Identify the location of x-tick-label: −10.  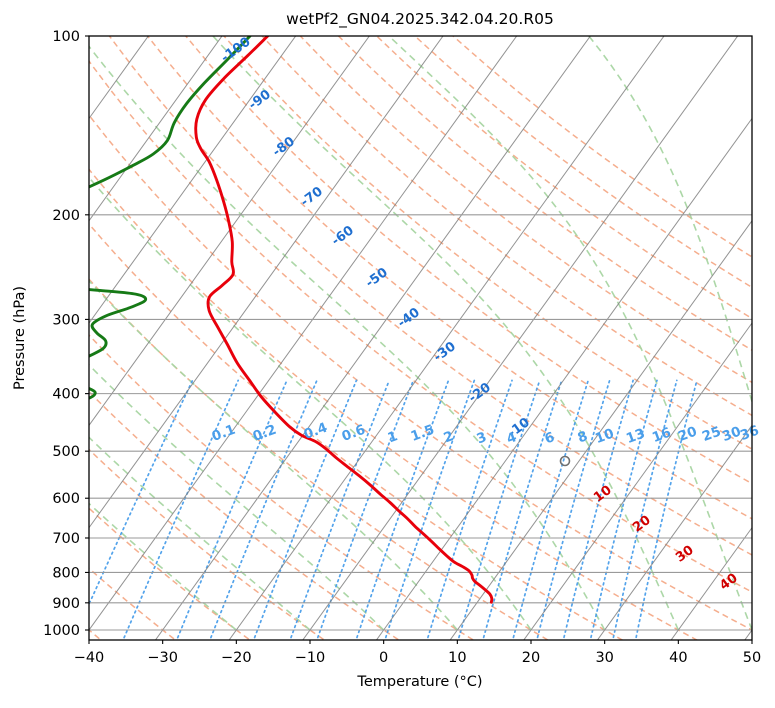
(310, 658).